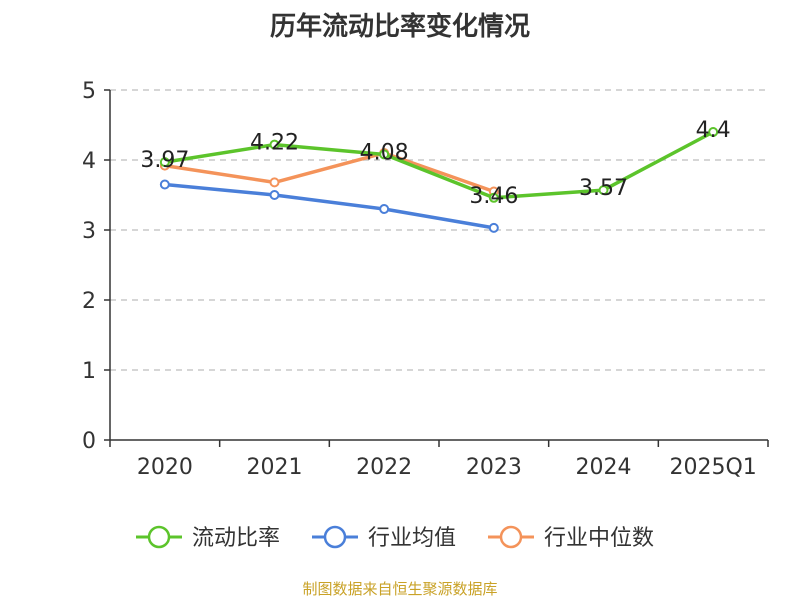  Describe the element at coordinates (275, 467) in the screenshot. I see `x-tick-label: 2021` at that location.